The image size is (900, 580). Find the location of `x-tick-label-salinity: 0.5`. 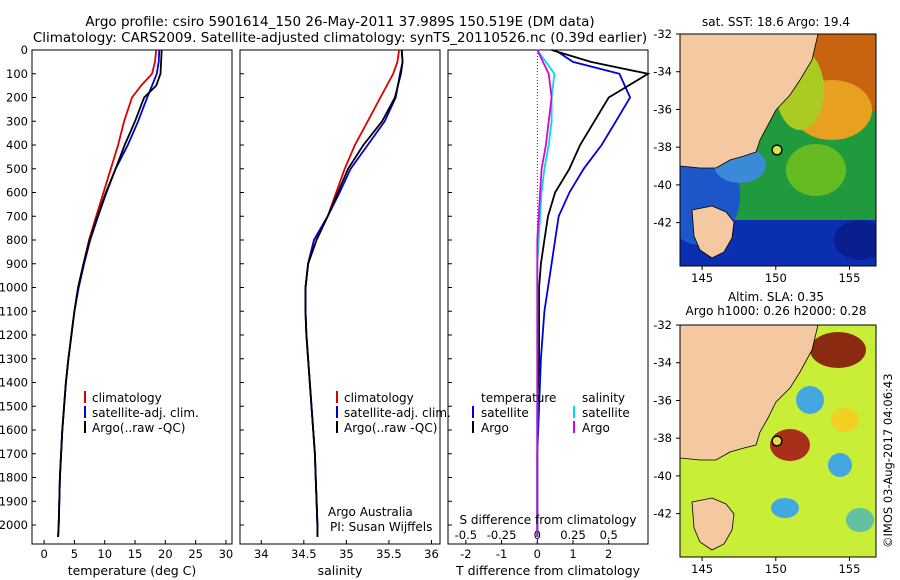

x-tick-label-salinity: 0.5 is located at coordinates (609, 535).